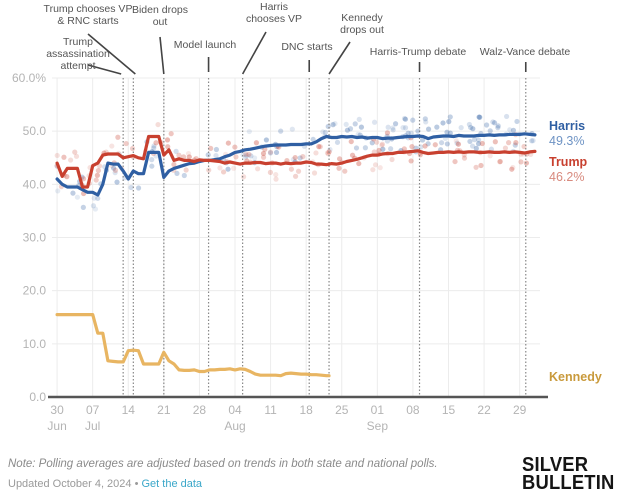  What do you see at coordinates (566, 141) in the screenshot?
I see `harris-value: 49.3%` at bounding box center [566, 141].